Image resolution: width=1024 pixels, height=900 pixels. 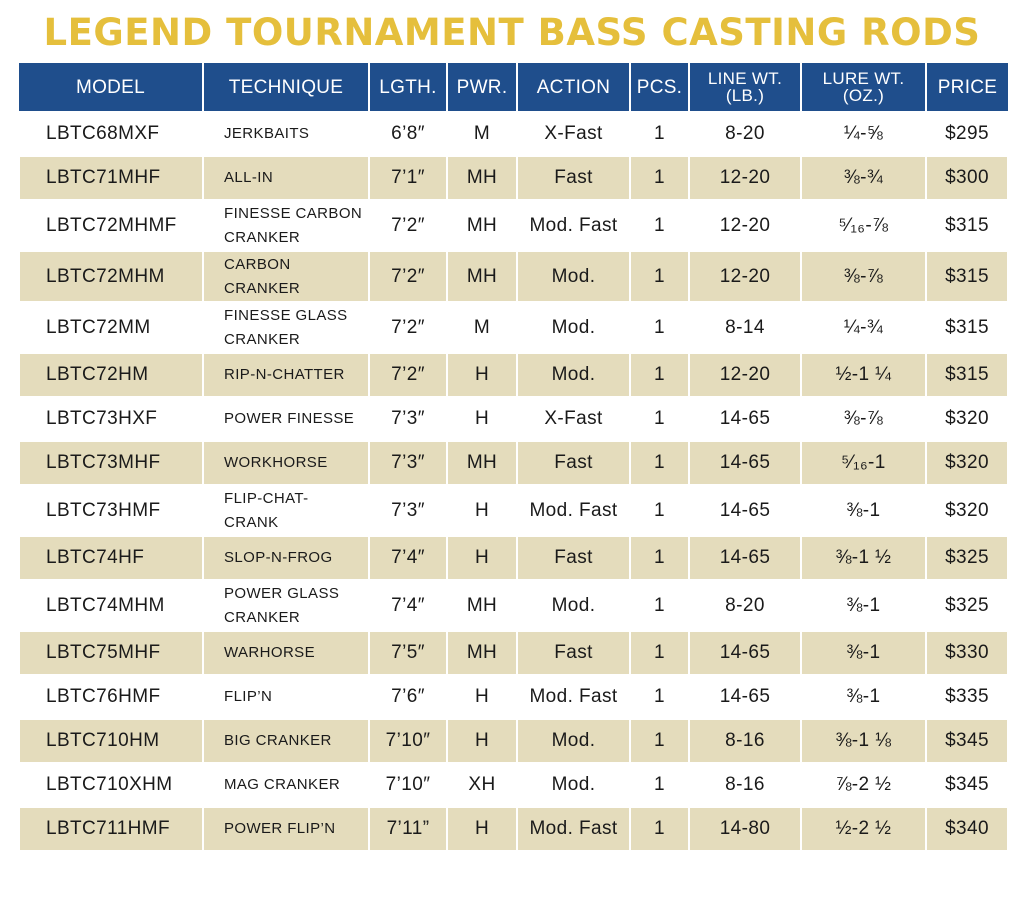 I want to click on table-row: LBTC71MHF ALL-IN 7’1″ MH Fast 1 12-20 ⅜-¾ $300, so click(x=513, y=178).